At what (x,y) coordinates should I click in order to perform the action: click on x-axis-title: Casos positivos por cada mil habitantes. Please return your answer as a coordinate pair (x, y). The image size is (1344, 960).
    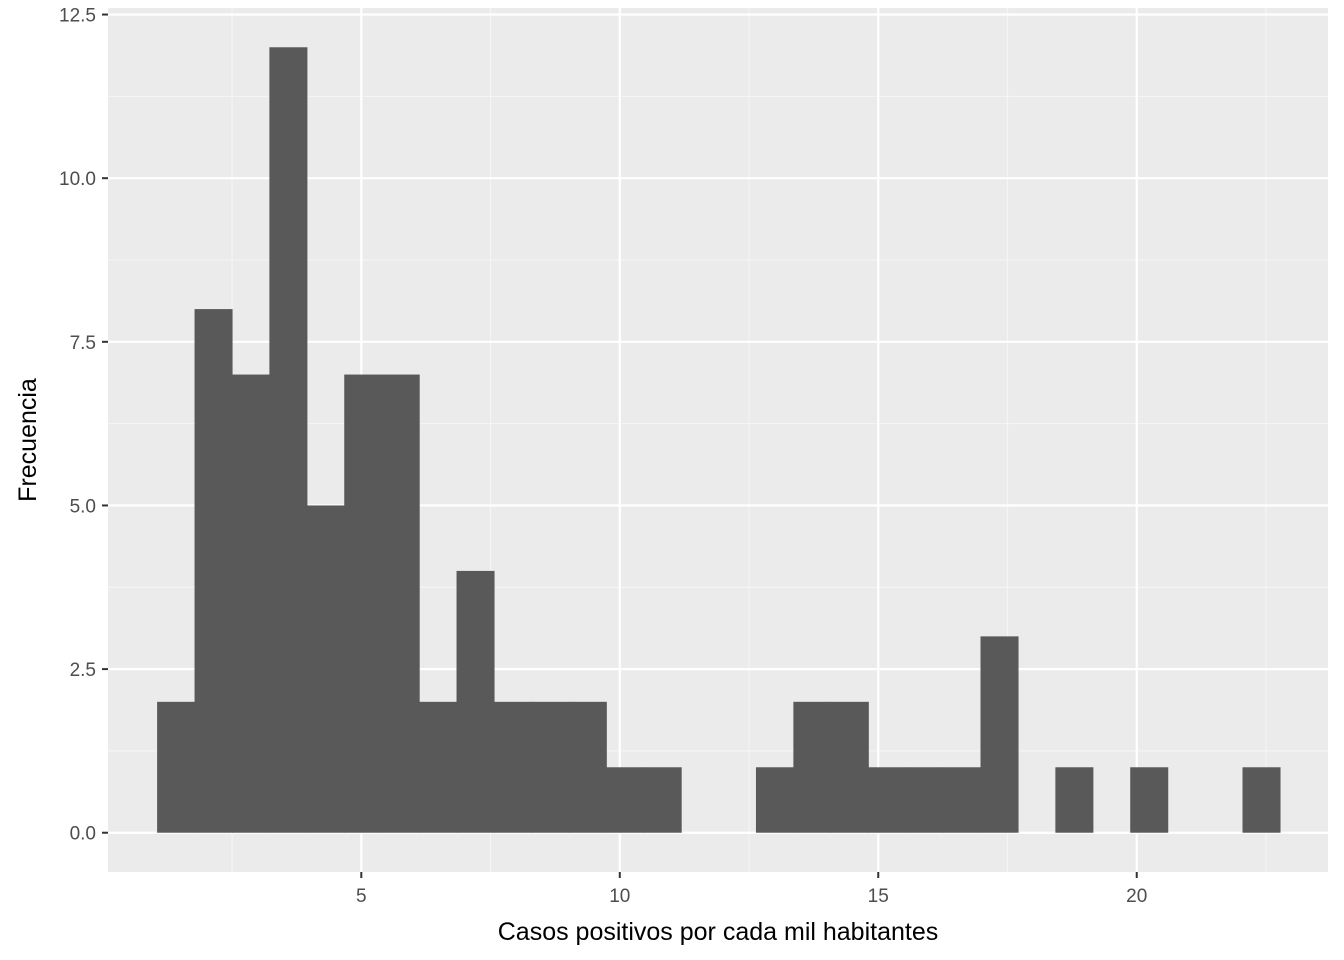
    Looking at the image, I should click on (718, 932).